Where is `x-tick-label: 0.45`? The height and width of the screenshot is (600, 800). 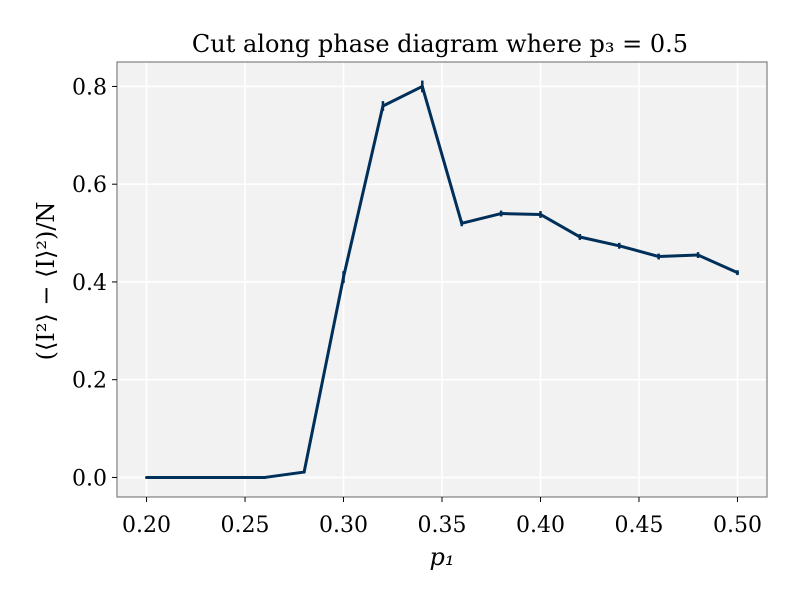
x-tick-label: 0.45 is located at coordinates (638, 525).